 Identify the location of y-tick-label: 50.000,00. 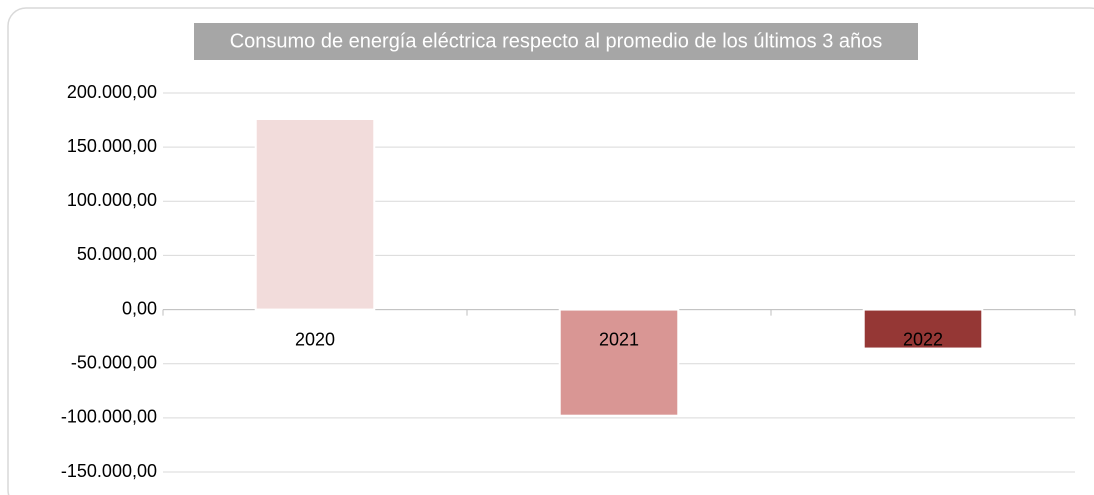
(117, 254).